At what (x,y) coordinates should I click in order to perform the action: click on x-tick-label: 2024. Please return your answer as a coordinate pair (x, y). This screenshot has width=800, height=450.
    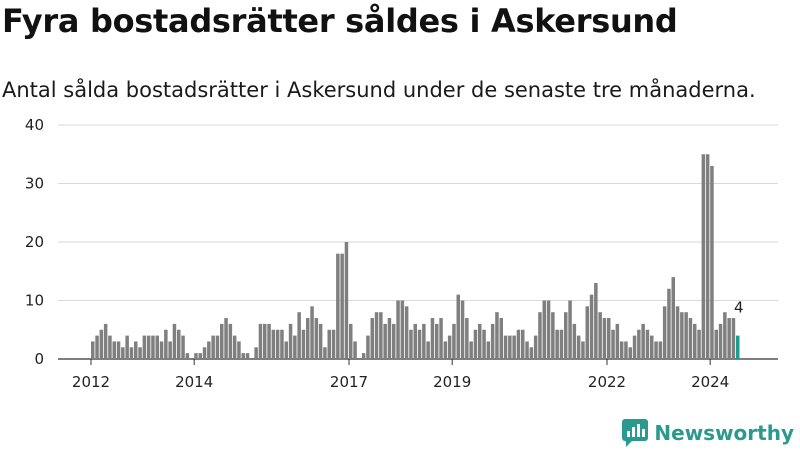
    Looking at the image, I should click on (710, 382).